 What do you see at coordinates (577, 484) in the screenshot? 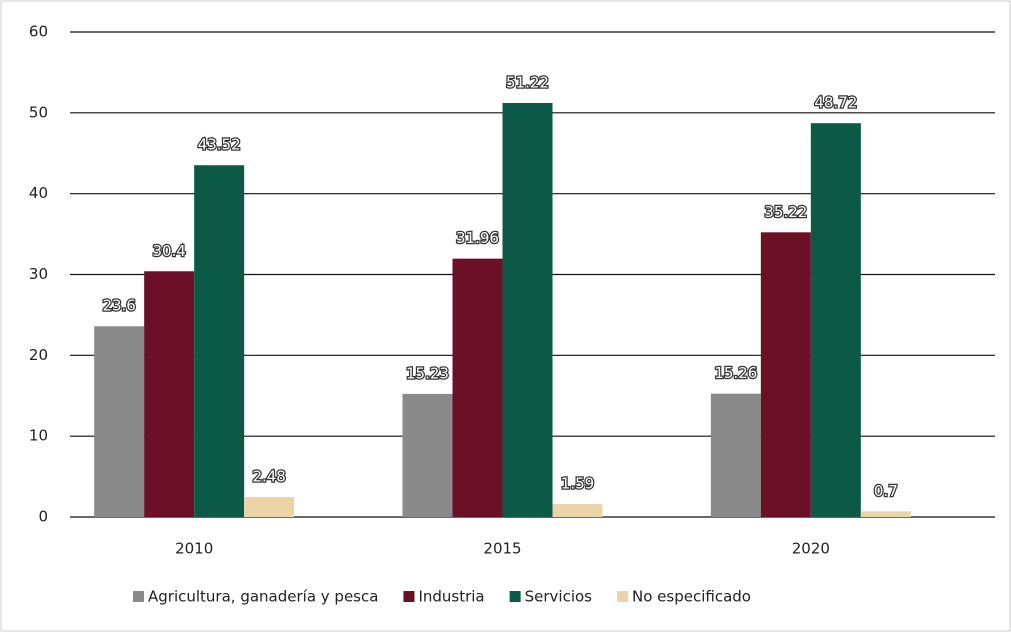
I see `value-label: 1.59` at bounding box center [577, 484].